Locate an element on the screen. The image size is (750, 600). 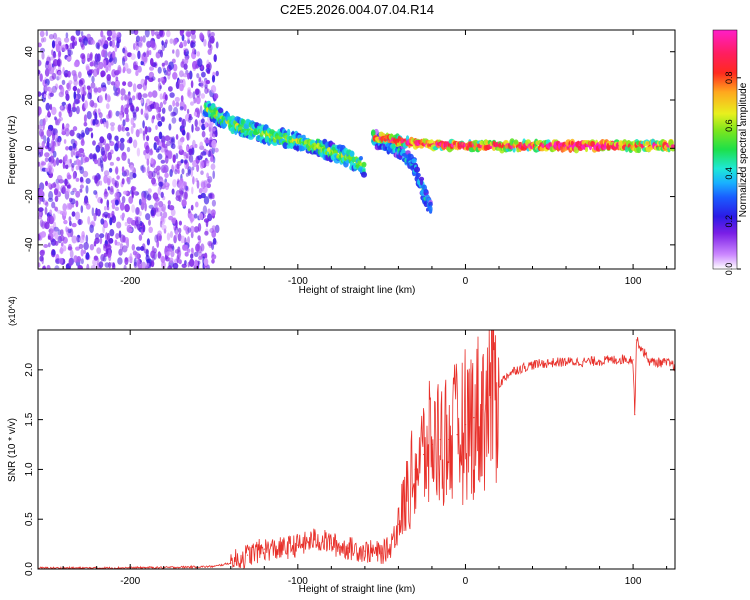
colorbar-tick-label: 0.8 is located at coordinates (729, 78).